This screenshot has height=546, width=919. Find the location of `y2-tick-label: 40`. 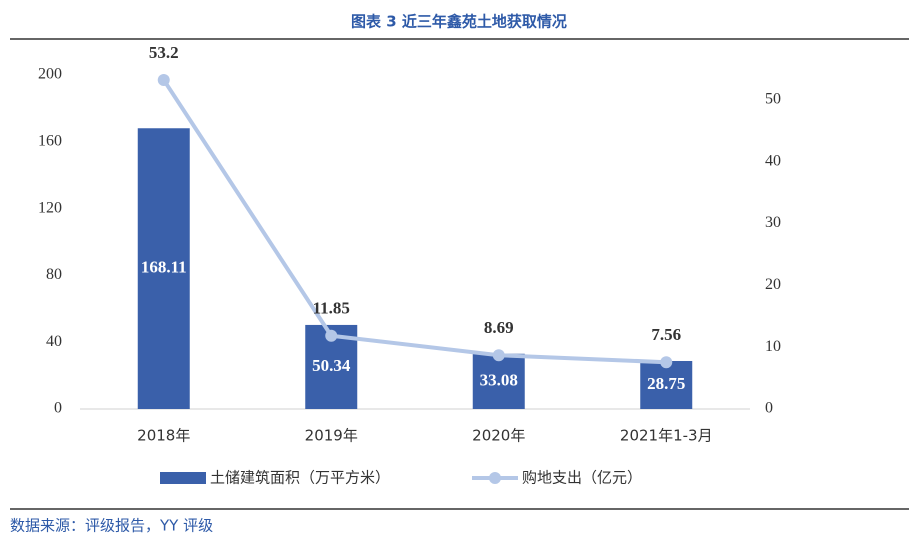

y2-tick-label: 40 is located at coordinates (773, 160).